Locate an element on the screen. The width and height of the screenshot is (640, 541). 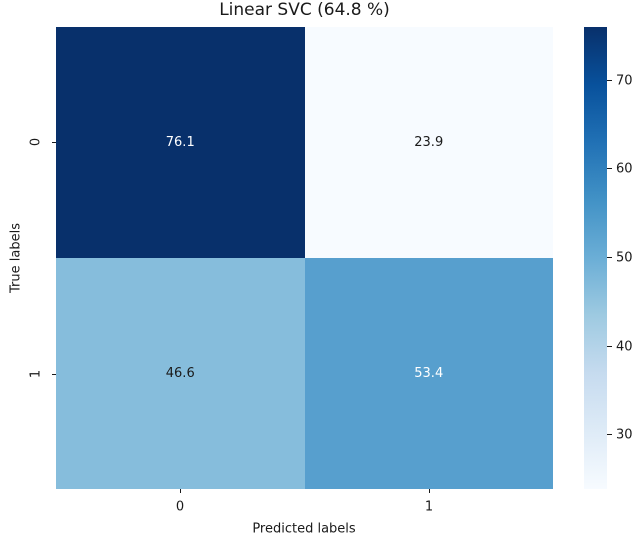
x-tick-label-1: 1 is located at coordinates (429, 507).